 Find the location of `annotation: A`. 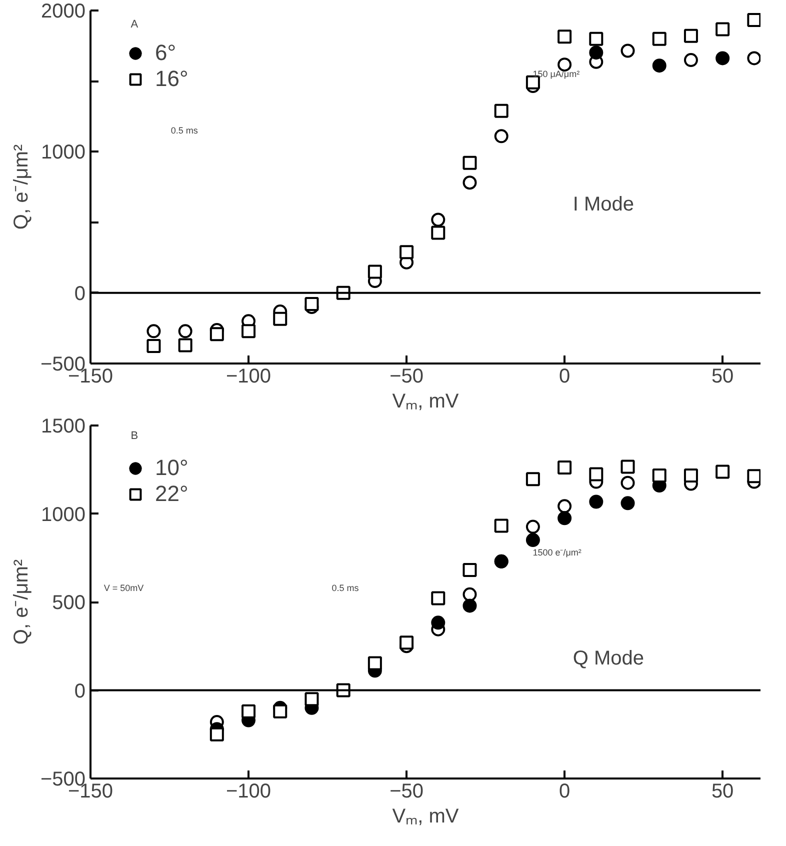

annotation: A is located at coordinates (134, 24).